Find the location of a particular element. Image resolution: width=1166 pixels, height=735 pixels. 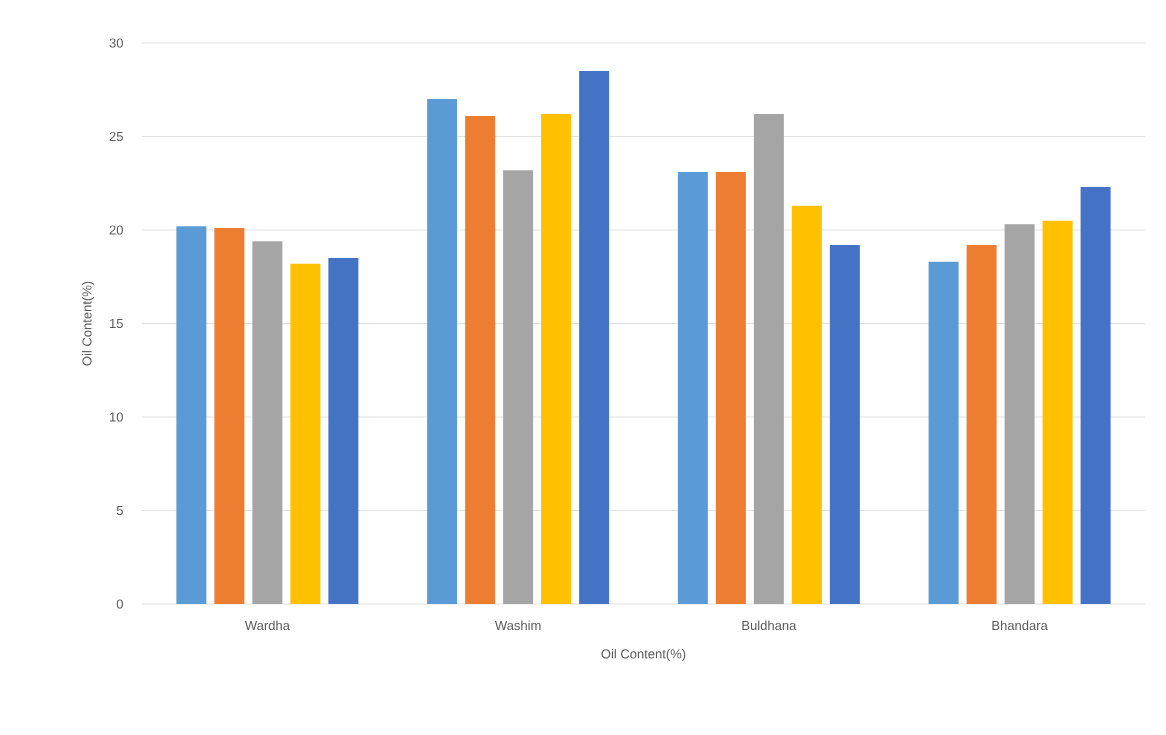

x-tick-label: Bhandara is located at coordinates (1020, 625).